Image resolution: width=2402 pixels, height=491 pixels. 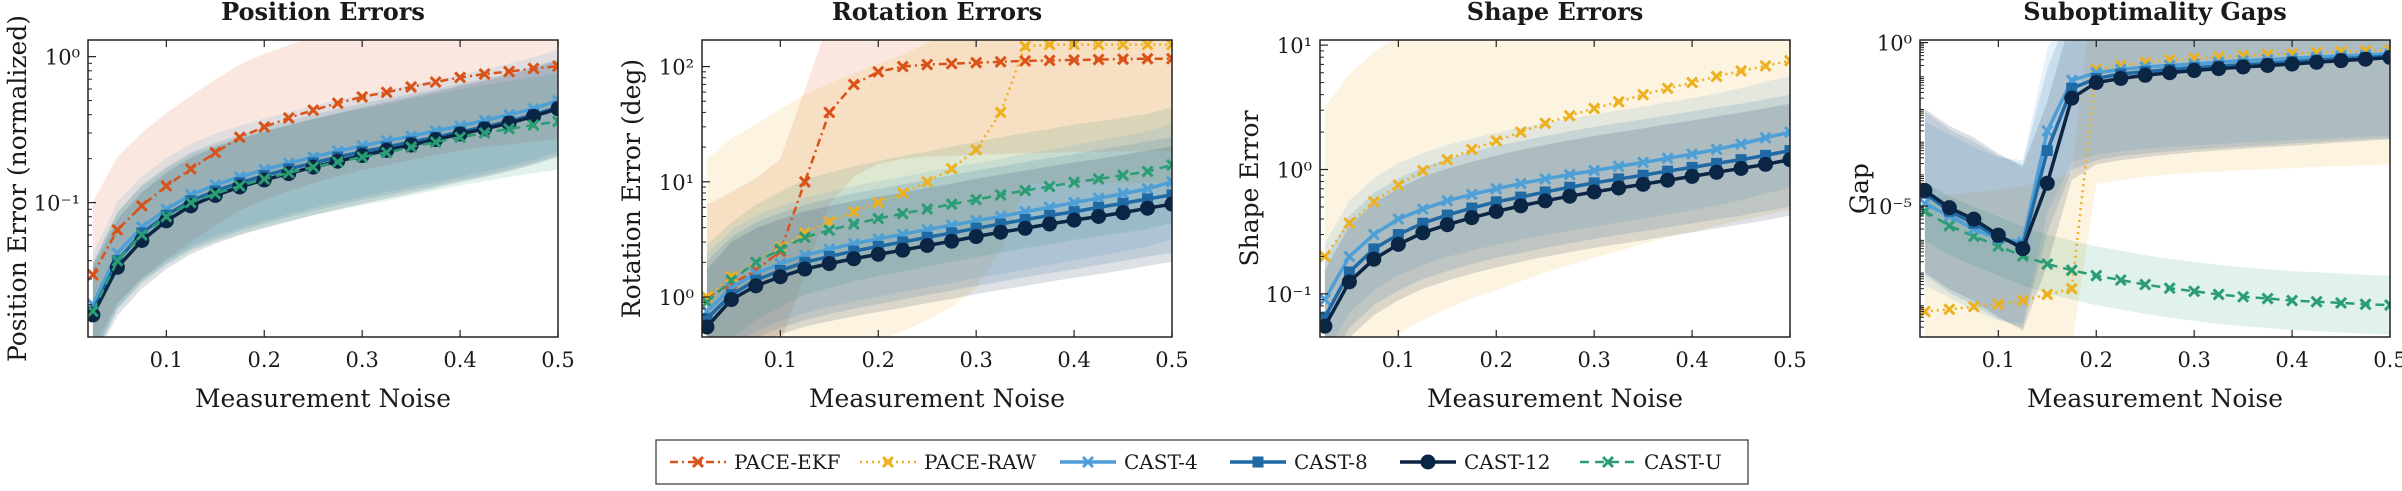 What do you see at coordinates (1129, 462) in the screenshot?
I see `legend-item-cast-4: CAST-4` at bounding box center [1129, 462].